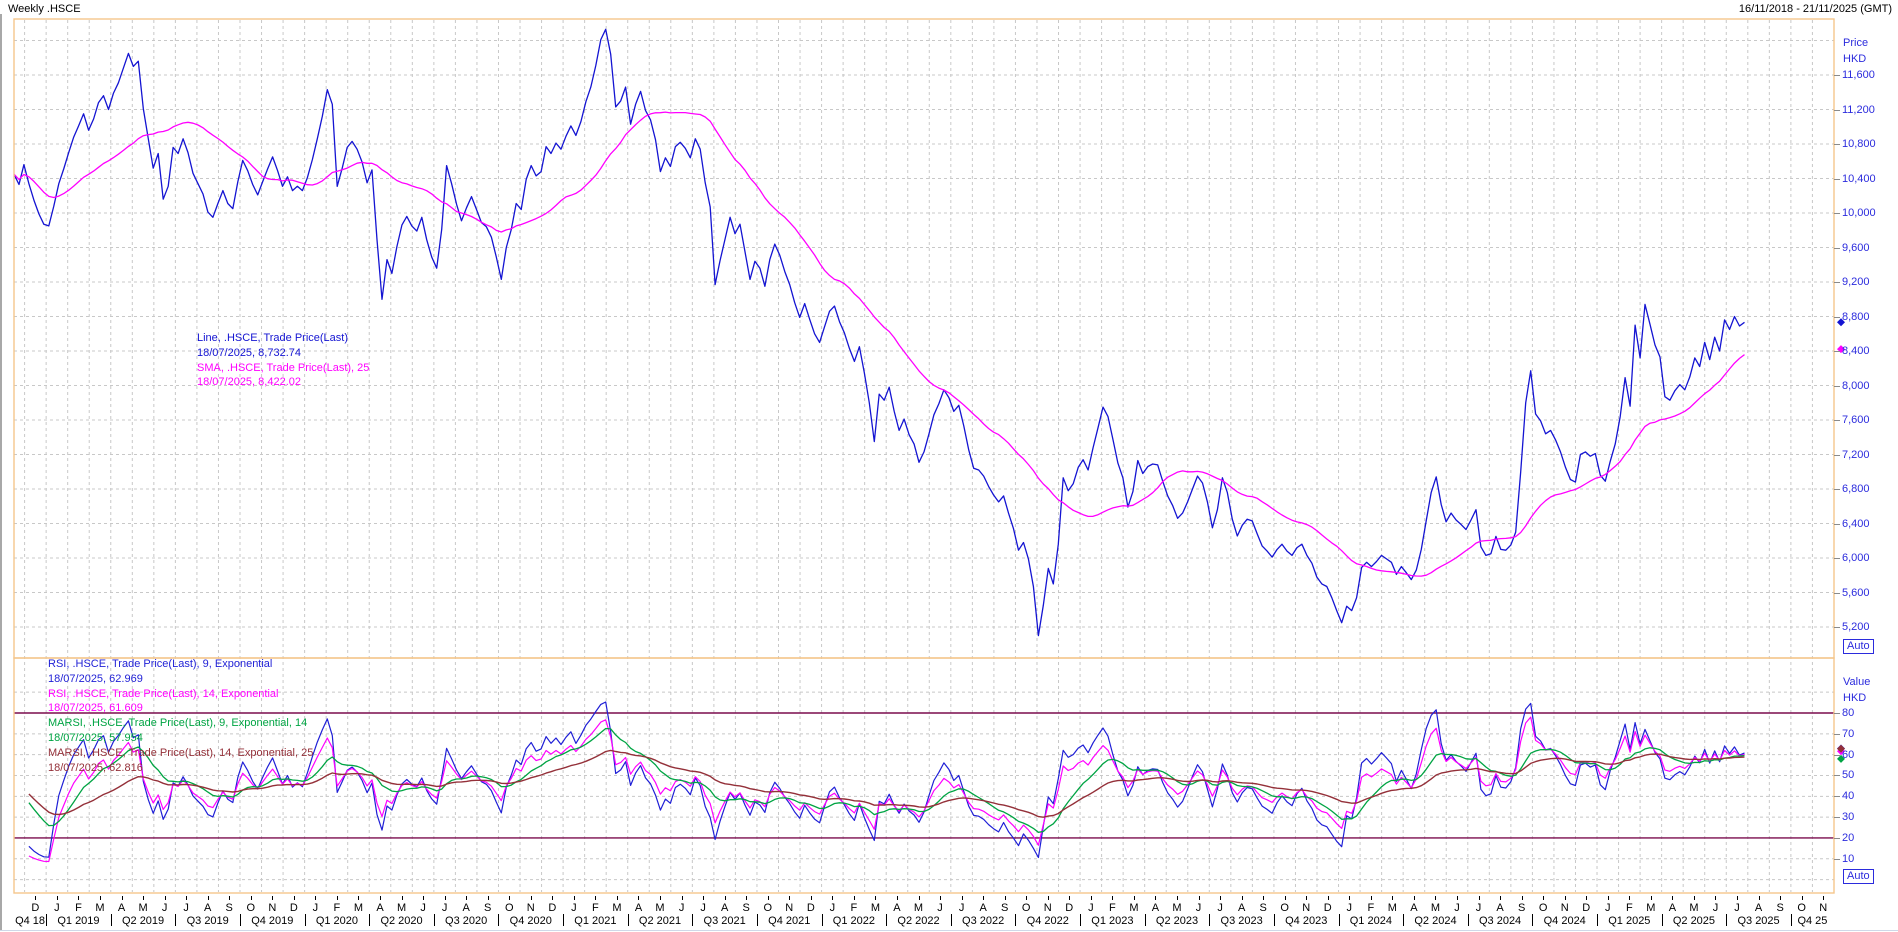 This screenshot has width=1898, height=932. I want to click on quarter-label: Q4 2024, so click(1564, 921).